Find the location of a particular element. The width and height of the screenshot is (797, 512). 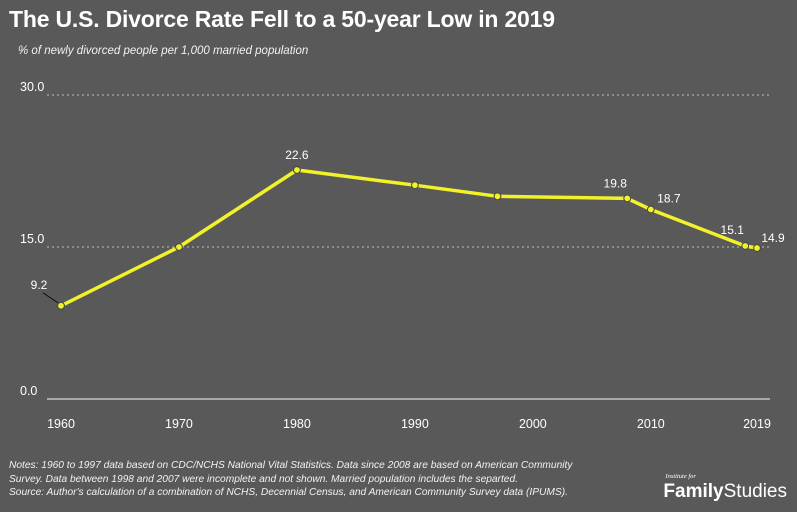

x-tick-label: 2019 is located at coordinates (757, 424).